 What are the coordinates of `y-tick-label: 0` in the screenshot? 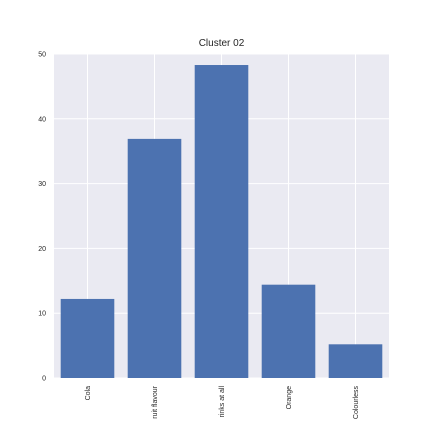 It's located at (44, 379).